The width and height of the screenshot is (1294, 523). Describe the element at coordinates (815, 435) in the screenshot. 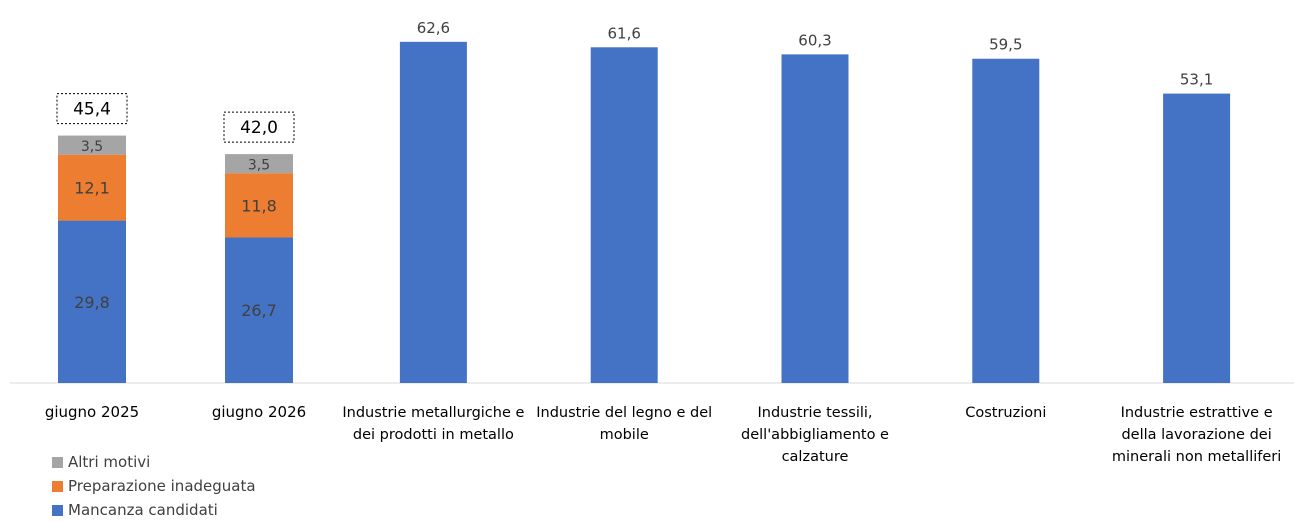

I see `category-label: dell'abbigliamento e` at that location.